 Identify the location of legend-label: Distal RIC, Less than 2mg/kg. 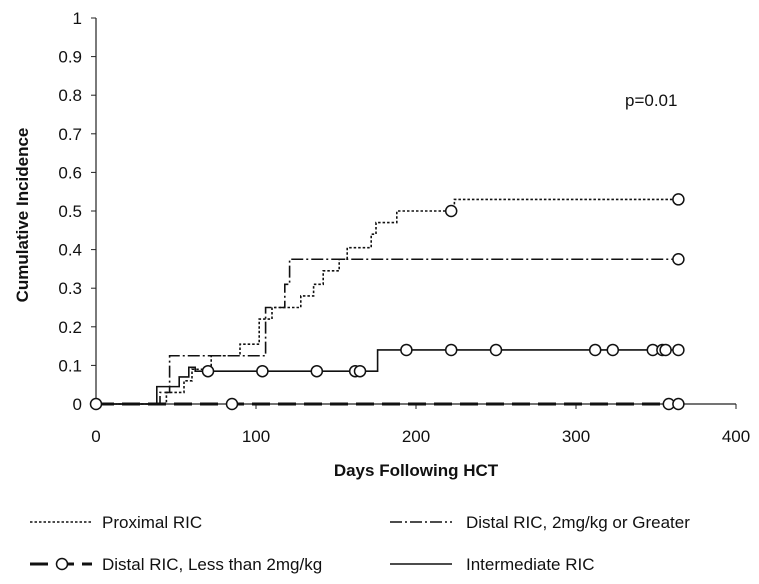
(212, 564).